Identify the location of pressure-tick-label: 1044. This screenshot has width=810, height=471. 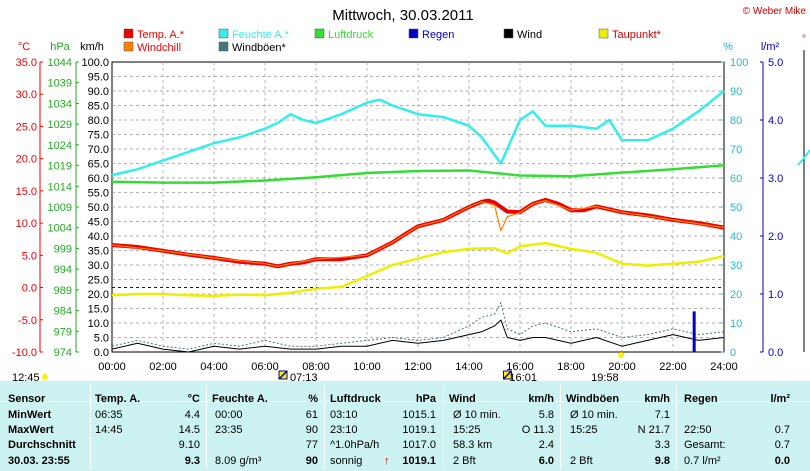
(60, 63).